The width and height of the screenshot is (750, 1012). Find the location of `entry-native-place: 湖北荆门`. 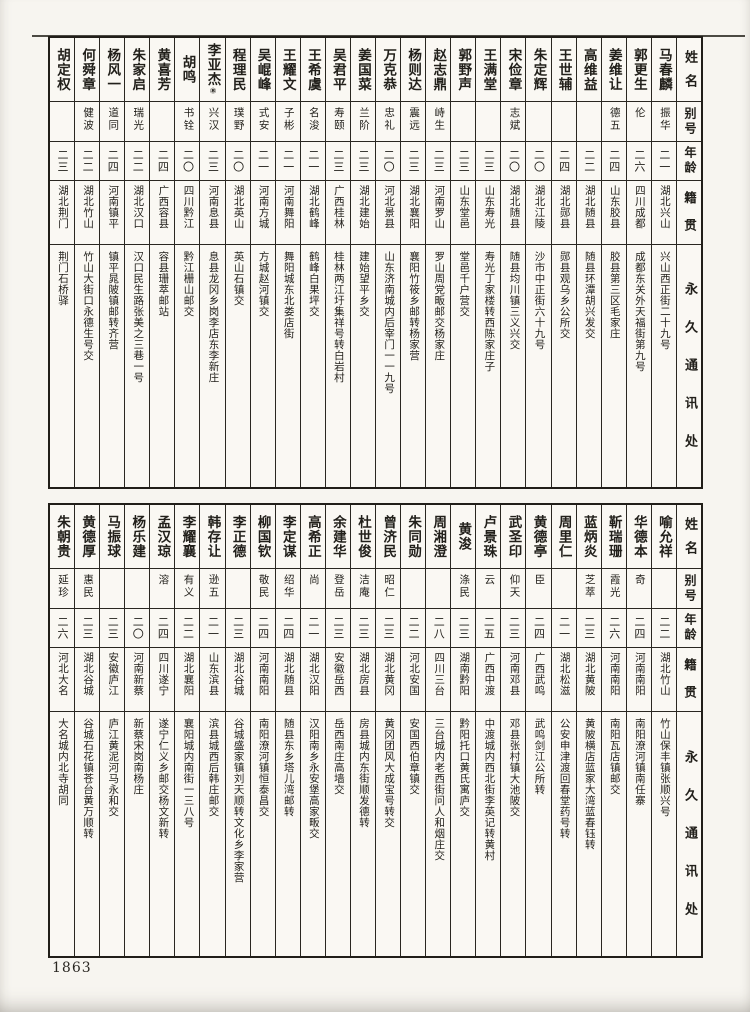

entry-native-place: 湖北荆门 is located at coordinates (62, 213).